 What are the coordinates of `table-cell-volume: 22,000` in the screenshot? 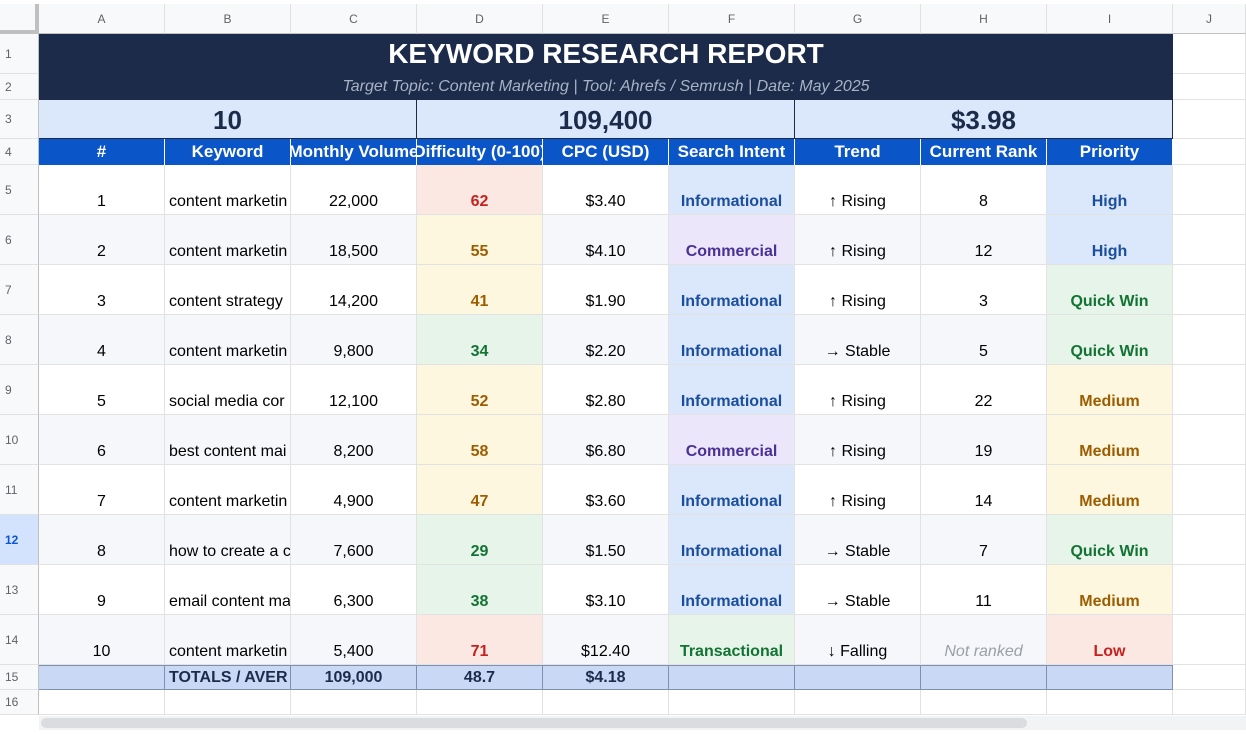 It's located at (354, 190).